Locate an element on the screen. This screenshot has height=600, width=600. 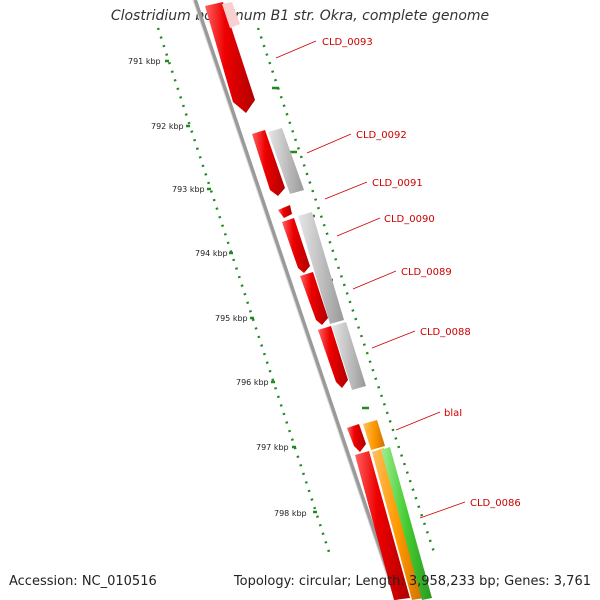
tick-label: 792 kbp is located at coordinates (167, 126).